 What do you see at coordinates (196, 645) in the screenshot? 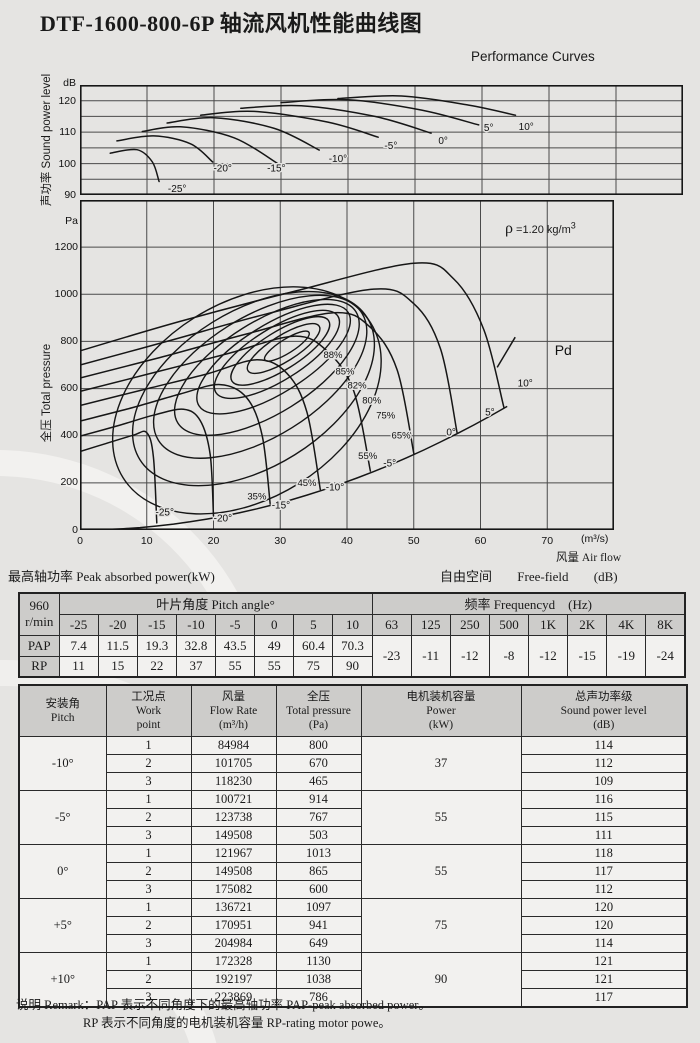
I see `pap-value: 32.8` at bounding box center [196, 645].